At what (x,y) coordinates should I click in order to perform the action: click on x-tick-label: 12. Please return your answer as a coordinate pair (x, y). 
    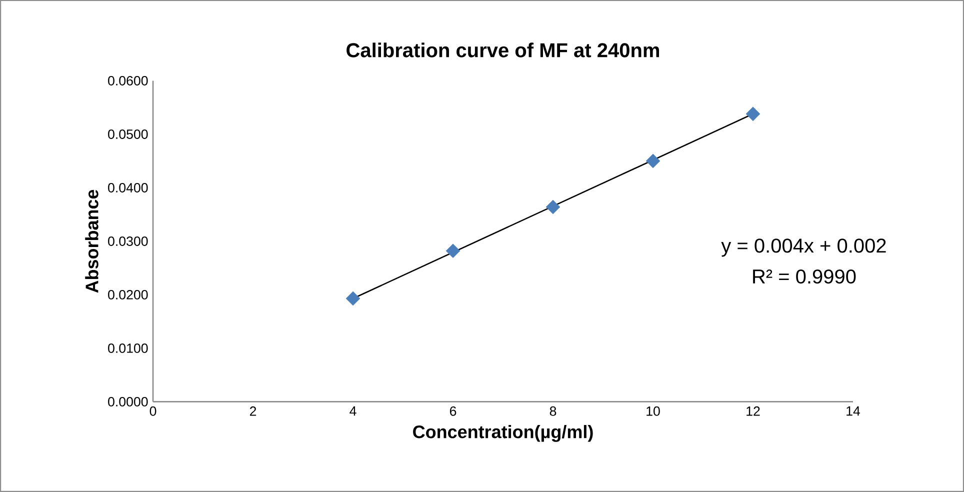
    Looking at the image, I should click on (753, 411).